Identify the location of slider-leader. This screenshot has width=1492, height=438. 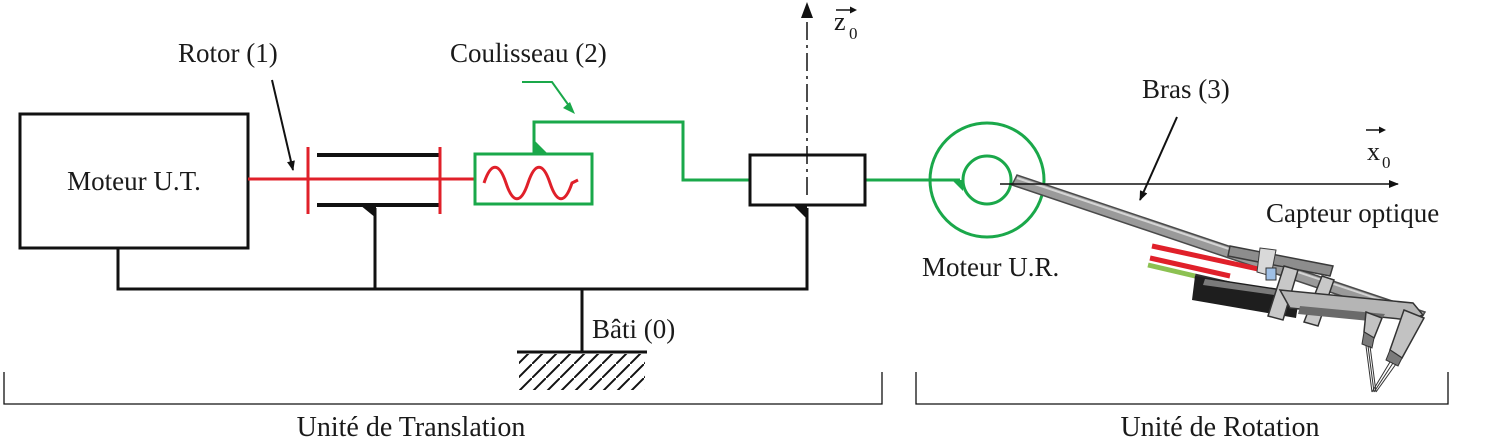
(547, 96).